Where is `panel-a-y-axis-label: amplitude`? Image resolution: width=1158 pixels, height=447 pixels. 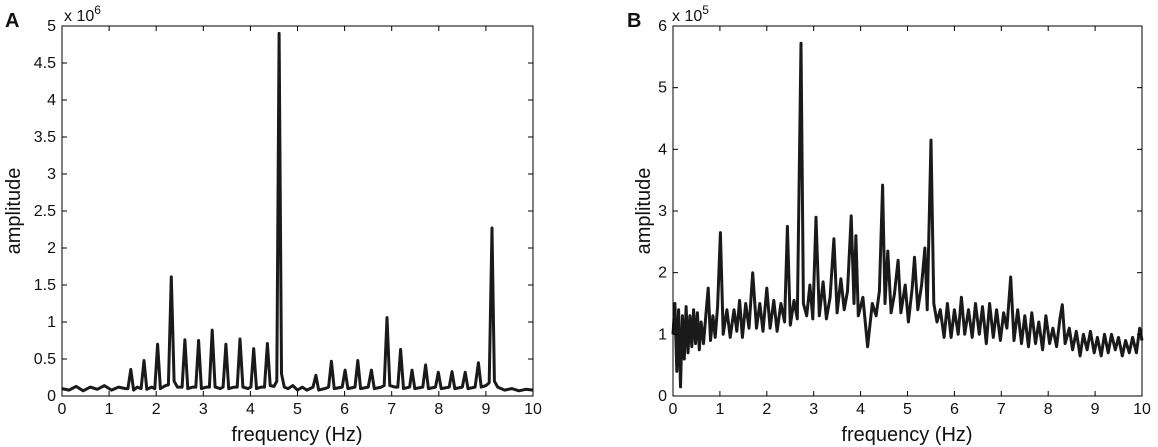
panel-a-y-axis-label: amplitude is located at coordinates (14, 211).